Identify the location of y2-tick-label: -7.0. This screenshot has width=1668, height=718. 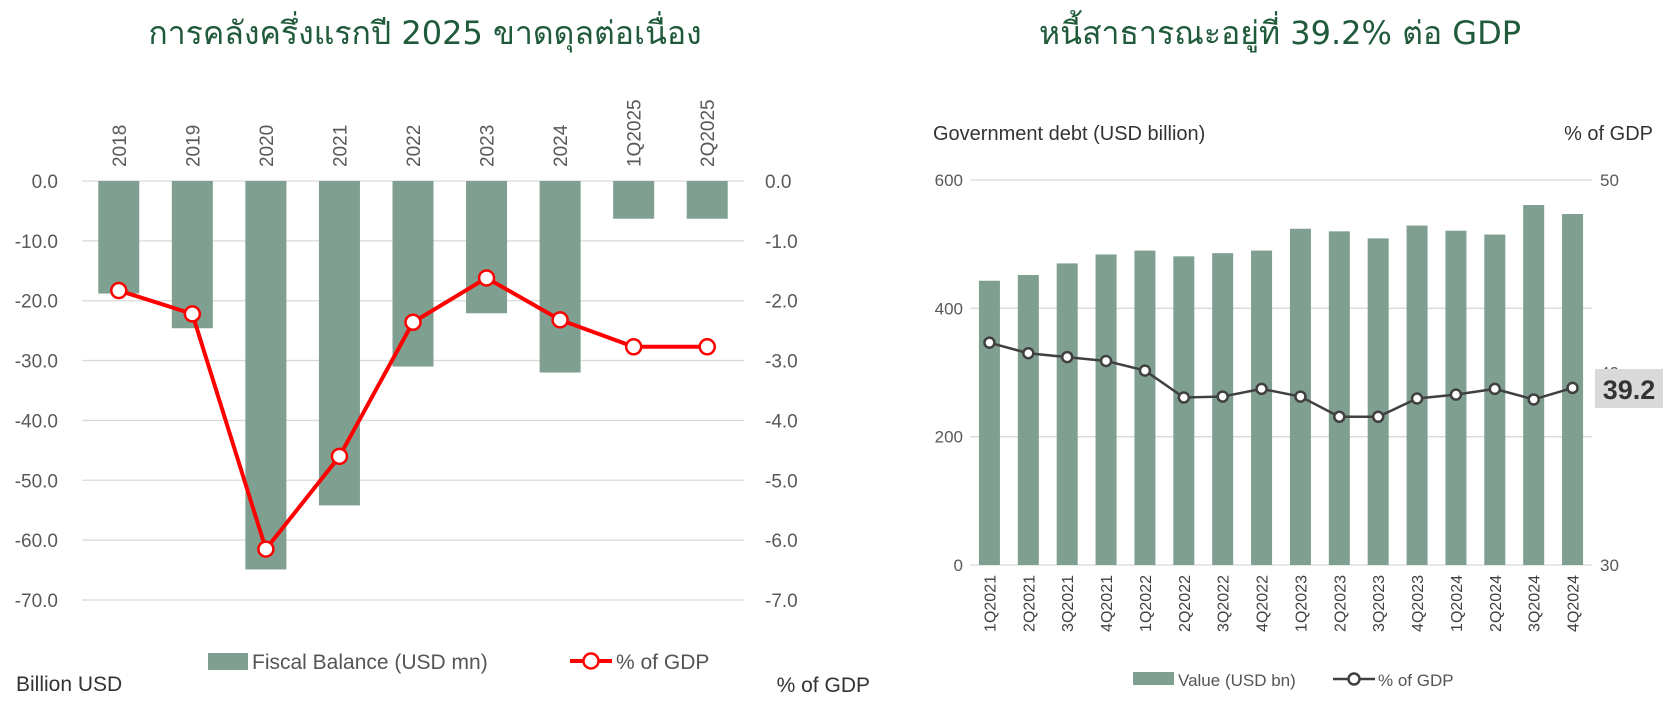
(781, 601).